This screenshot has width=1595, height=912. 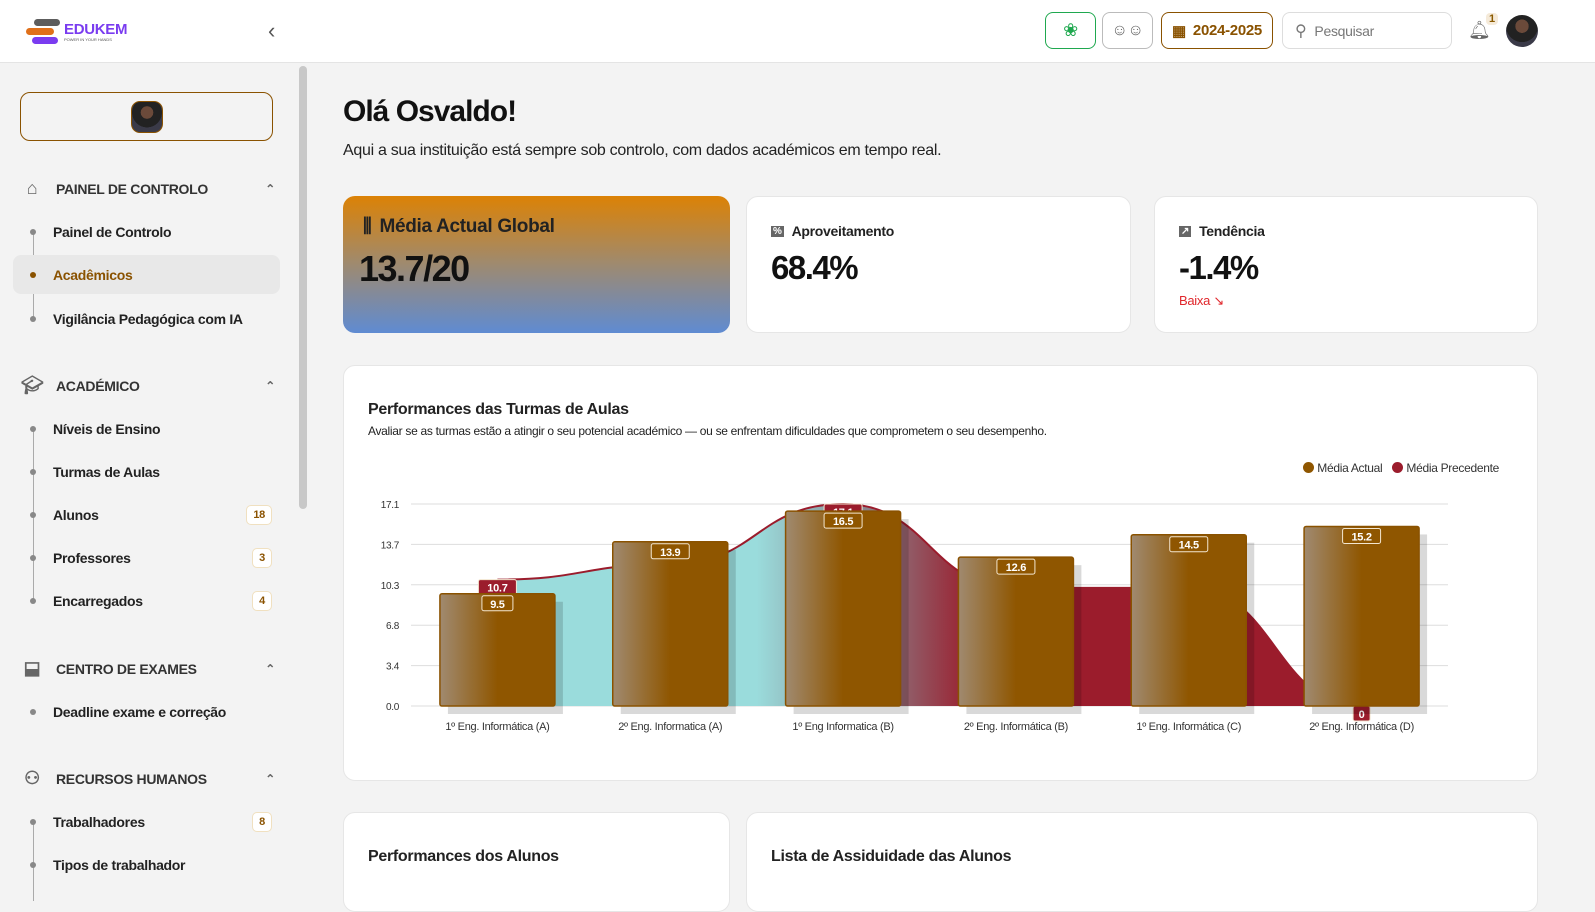 I want to click on home-icon: ⌂, so click(x=32, y=188).